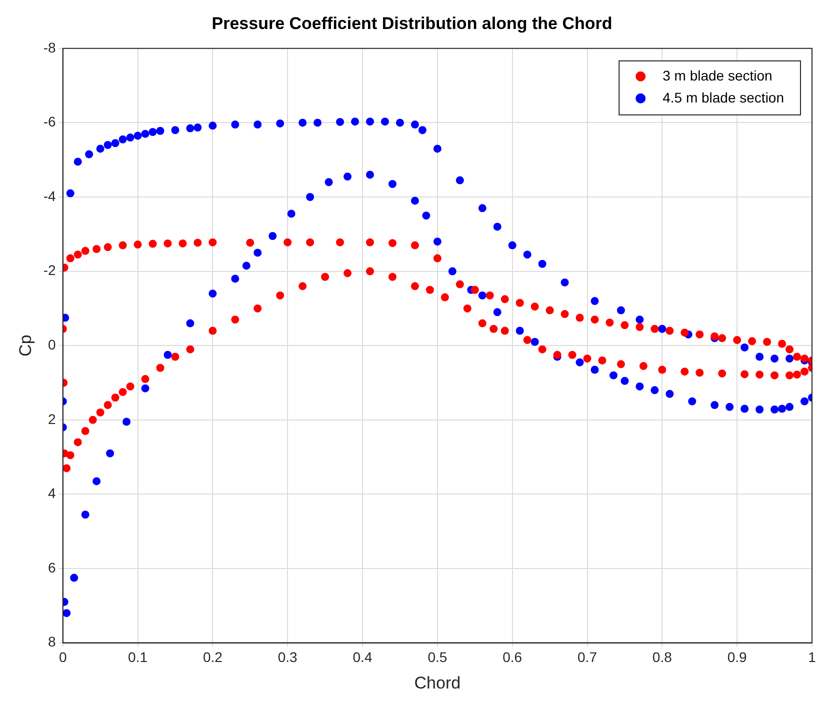  I want to click on x-tick-label: 0.1, so click(138, 657).